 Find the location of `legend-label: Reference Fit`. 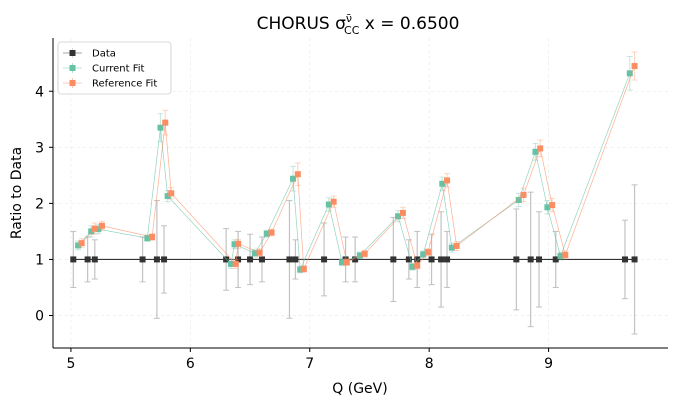

legend-label: Reference Fit is located at coordinates (124, 84).